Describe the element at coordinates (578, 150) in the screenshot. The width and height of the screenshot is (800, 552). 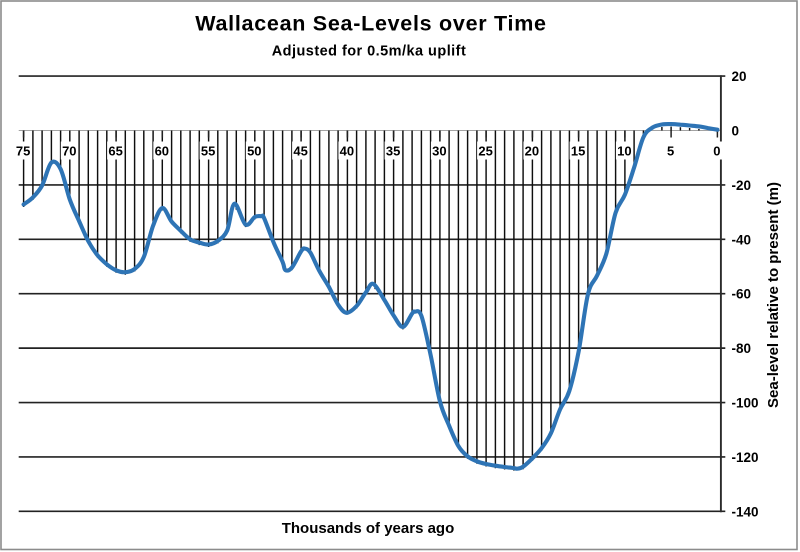
I see `svg-text: 15` at that location.